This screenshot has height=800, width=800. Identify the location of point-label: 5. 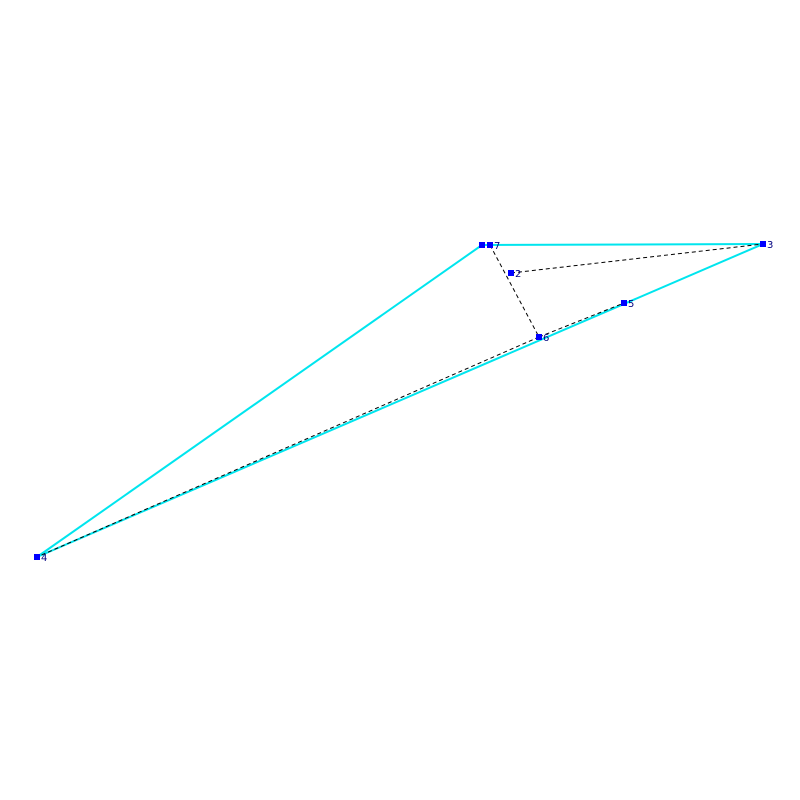
(631, 304).